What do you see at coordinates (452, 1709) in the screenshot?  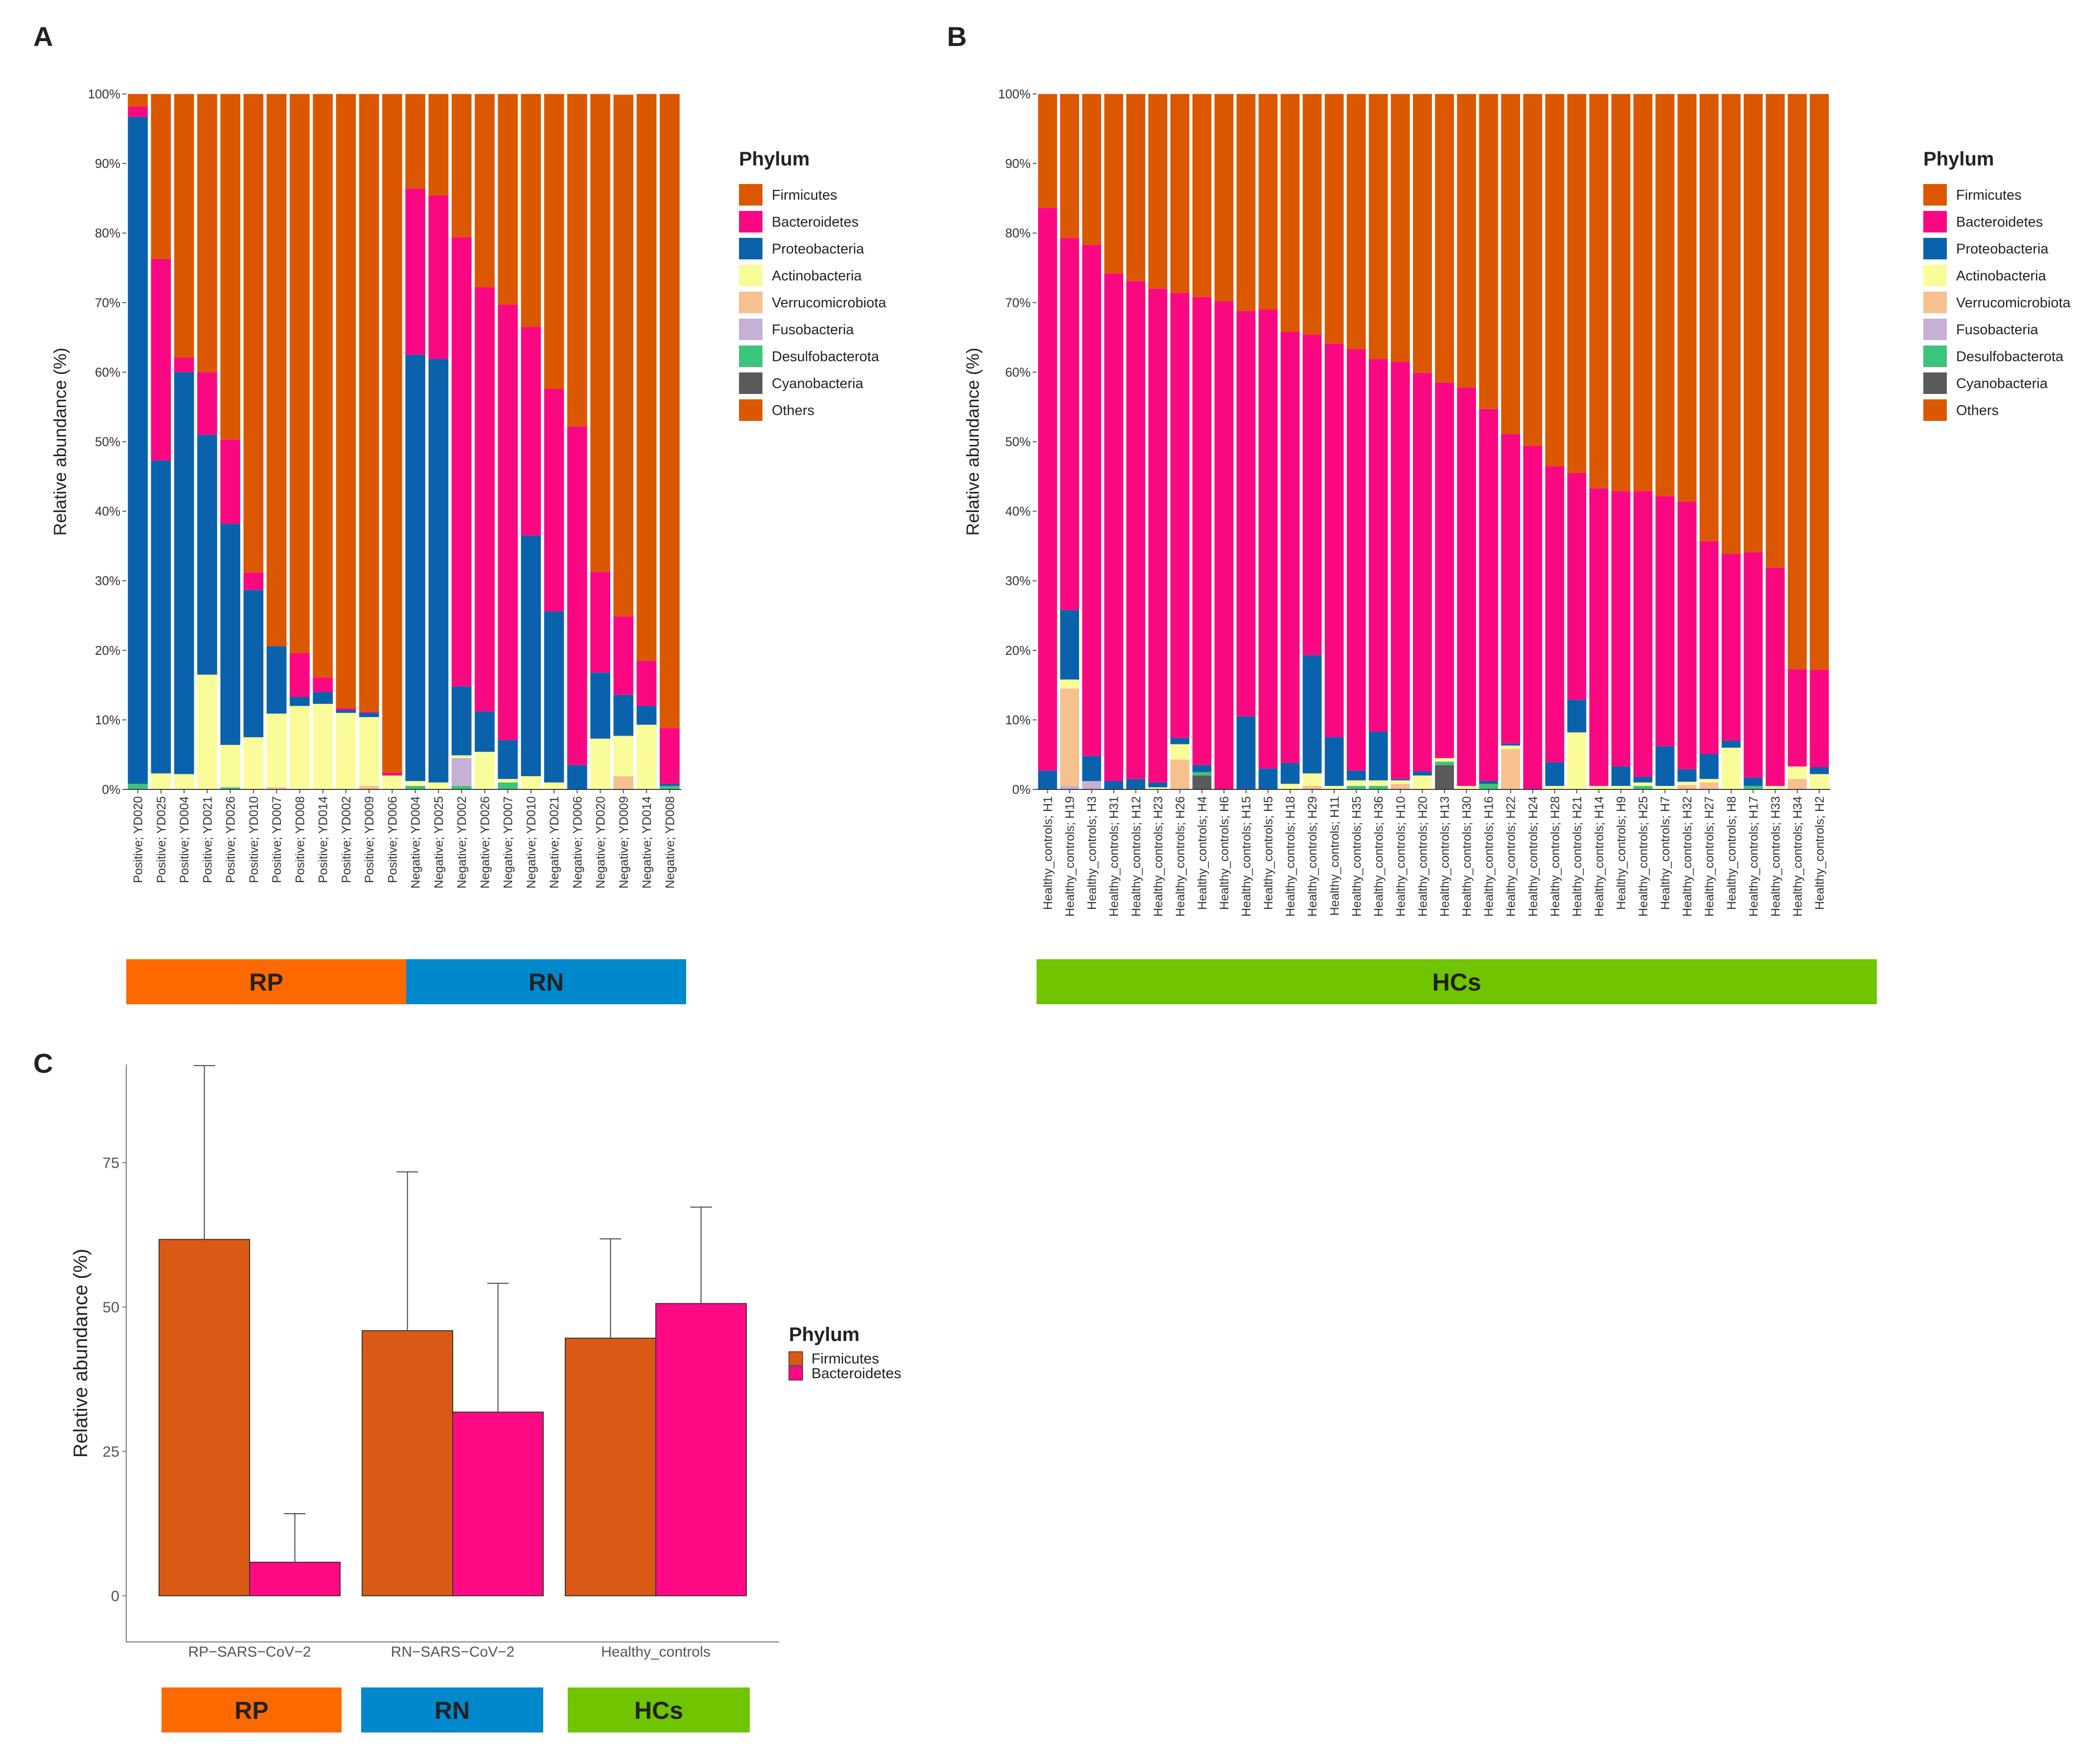 I see `group-bar-rn` at bounding box center [452, 1709].